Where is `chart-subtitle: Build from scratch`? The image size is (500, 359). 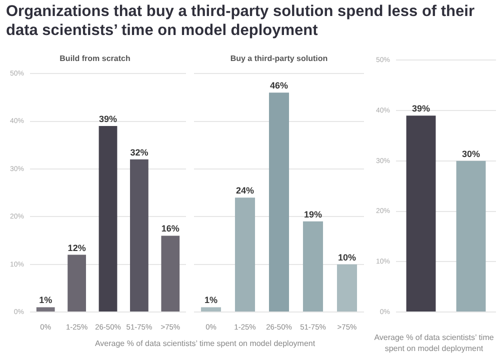
chart-subtitle: Build from scratch is located at coordinates (95, 59).